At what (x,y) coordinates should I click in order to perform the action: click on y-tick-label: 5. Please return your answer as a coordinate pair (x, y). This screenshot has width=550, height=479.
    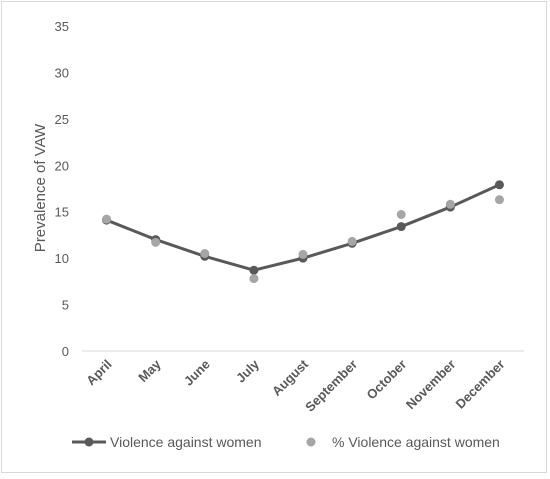
    Looking at the image, I should click on (65, 305).